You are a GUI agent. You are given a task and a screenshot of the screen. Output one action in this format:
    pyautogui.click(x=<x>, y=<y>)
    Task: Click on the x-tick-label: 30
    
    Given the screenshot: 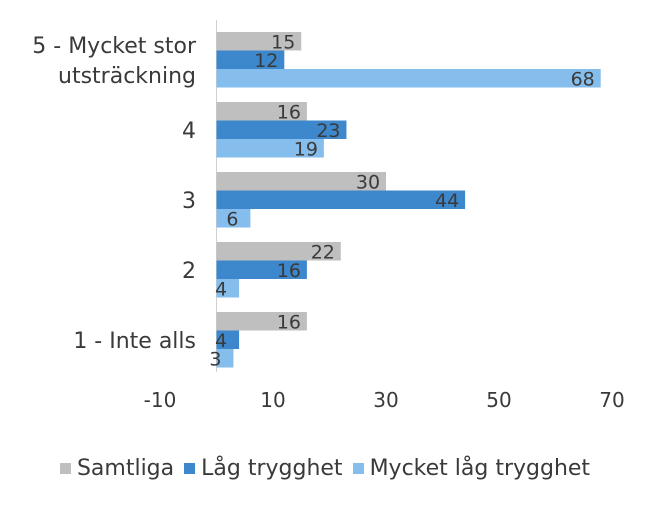 What is the action you would take?
    pyautogui.click(x=385, y=400)
    